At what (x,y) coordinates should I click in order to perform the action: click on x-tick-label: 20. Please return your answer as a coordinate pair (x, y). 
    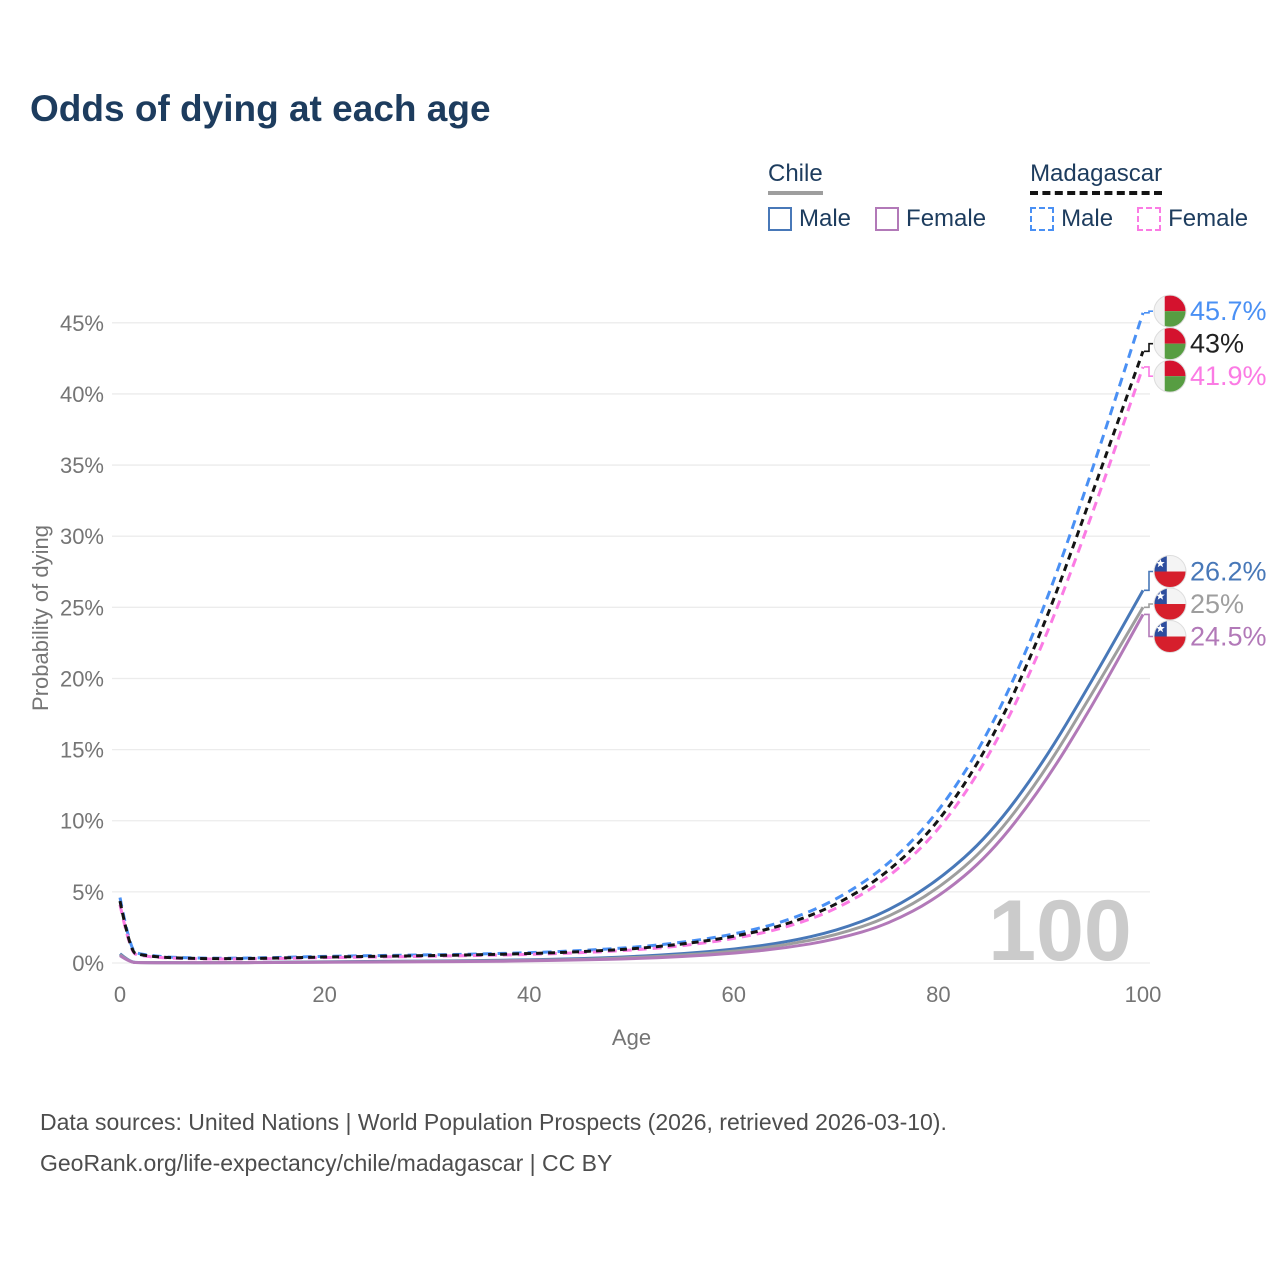
    Looking at the image, I should click on (324, 994).